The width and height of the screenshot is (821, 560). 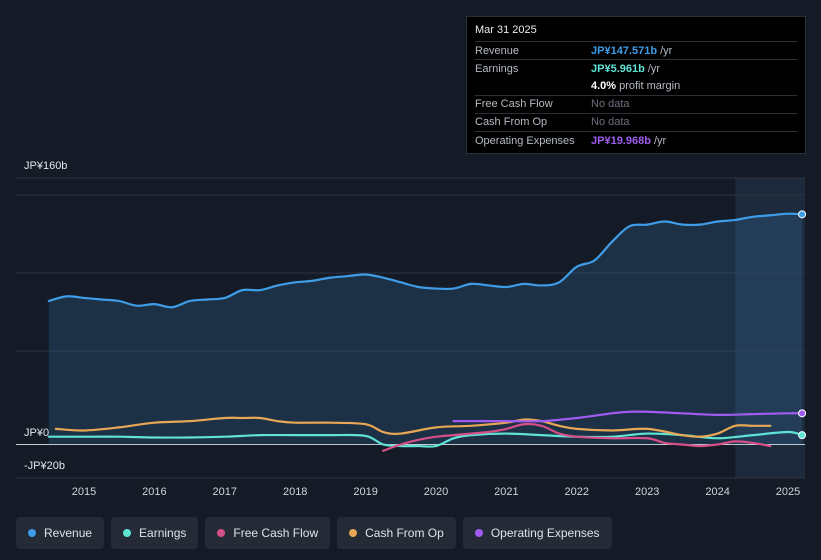 What do you see at coordinates (577, 437) in the screenshot?
I see `free-cash-flow-line` at bounding box center [577, 437].